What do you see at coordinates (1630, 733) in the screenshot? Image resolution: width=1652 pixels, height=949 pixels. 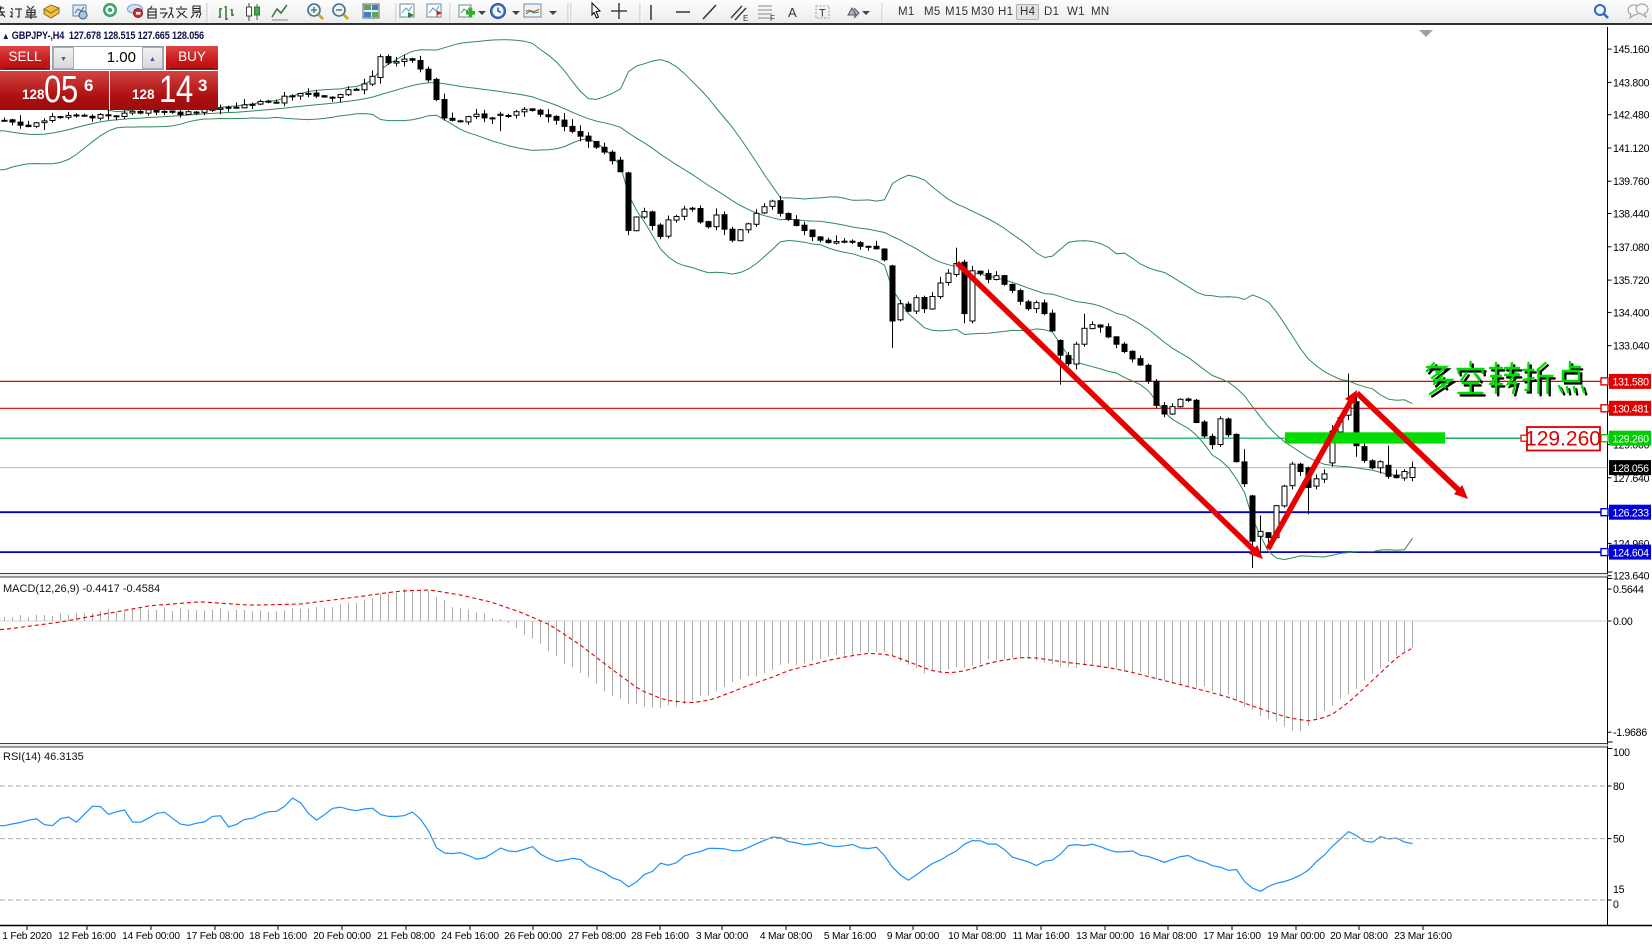 I see `svg-text: -1.9686` at bounding box center [1630, 733].